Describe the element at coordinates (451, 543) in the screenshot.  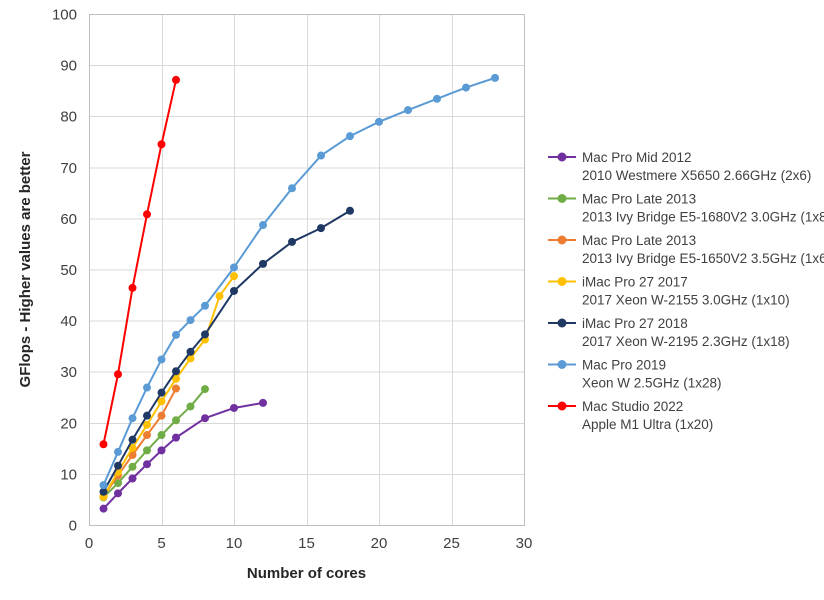
I see `x-tick-label: 25` at that location.